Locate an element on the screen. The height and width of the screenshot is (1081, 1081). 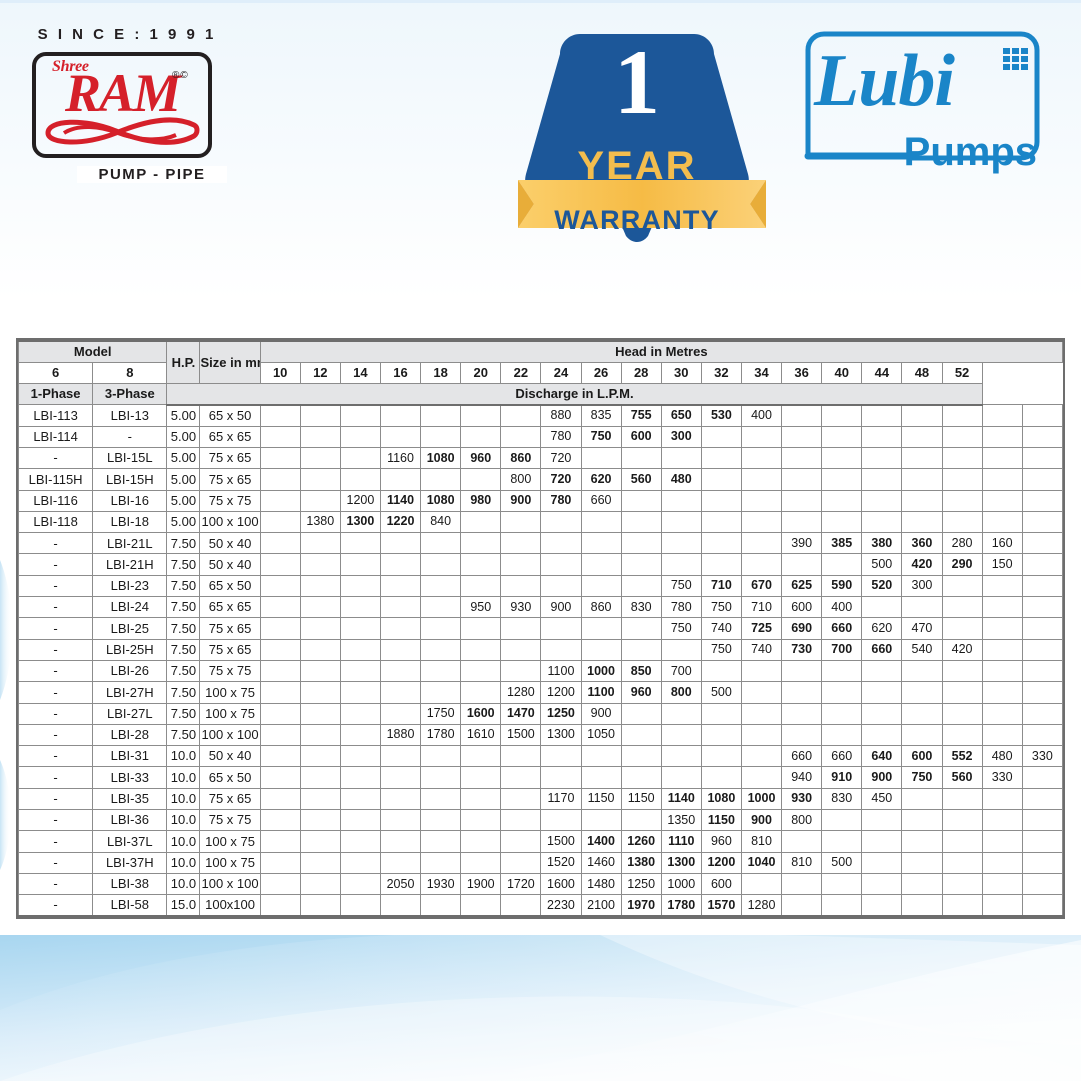
cell-size: 65 x 50 is located at coordinates (230, 586).